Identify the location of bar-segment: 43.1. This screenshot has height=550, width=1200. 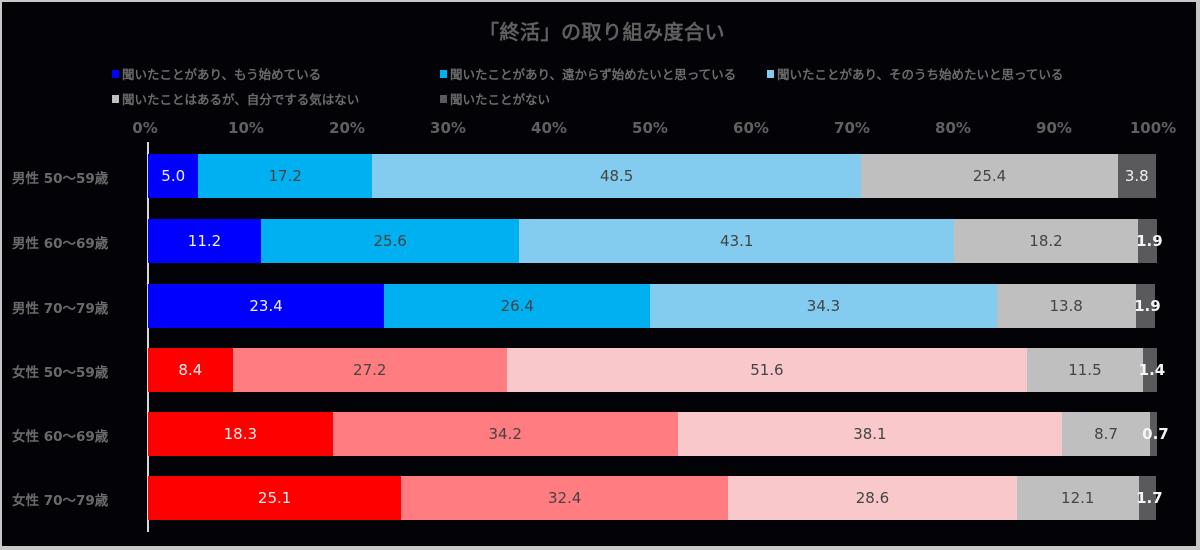
(737, 241).